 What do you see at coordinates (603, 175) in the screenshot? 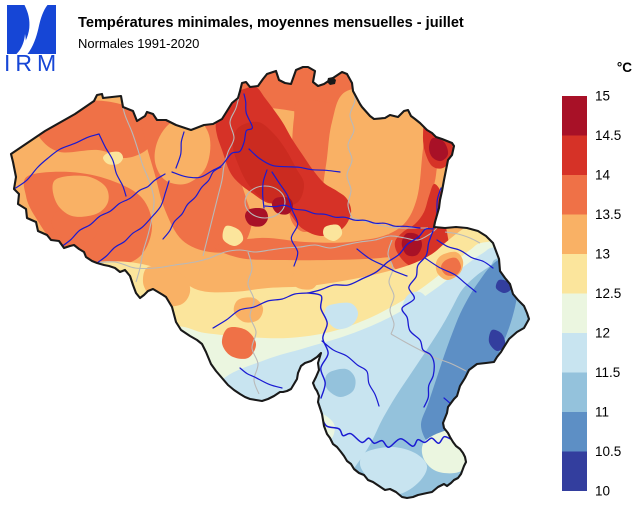
I see `svg-text: 14` at bounding box center [603, 175].